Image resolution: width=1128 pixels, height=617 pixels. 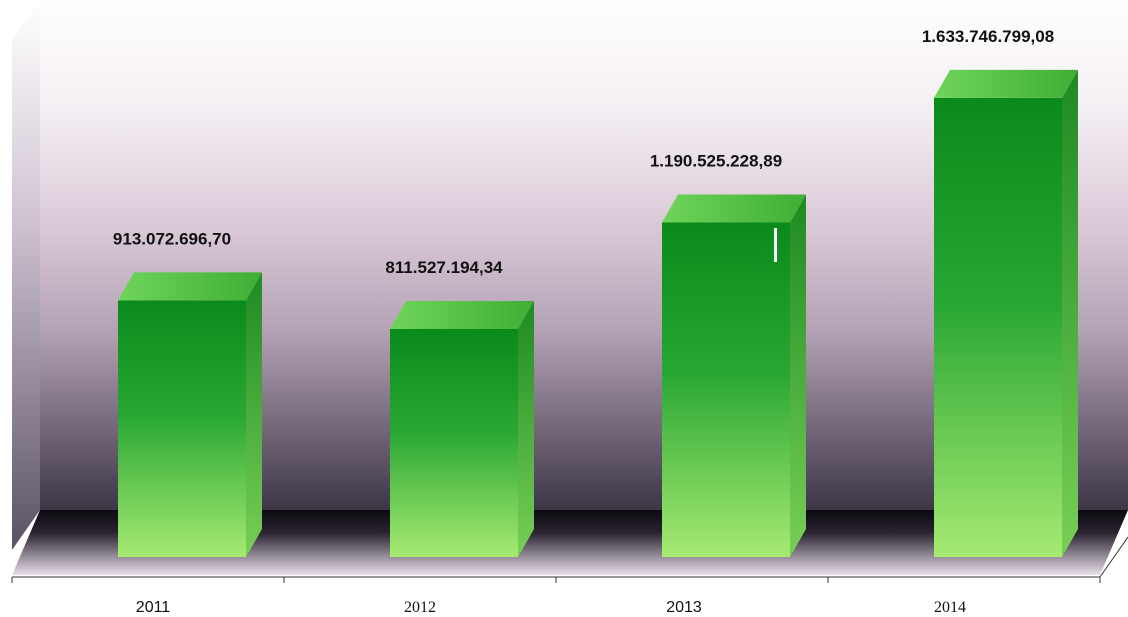 I want to click on x-tick-label: 2011, so click(x=153, y=607).